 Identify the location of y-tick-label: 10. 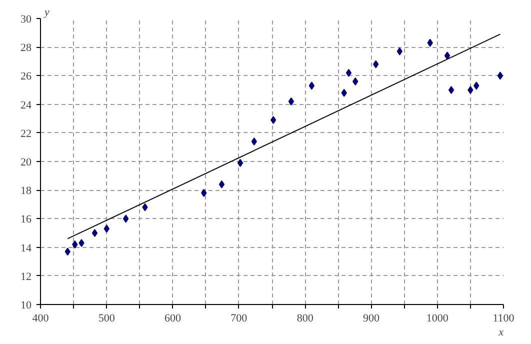
(26, 306).